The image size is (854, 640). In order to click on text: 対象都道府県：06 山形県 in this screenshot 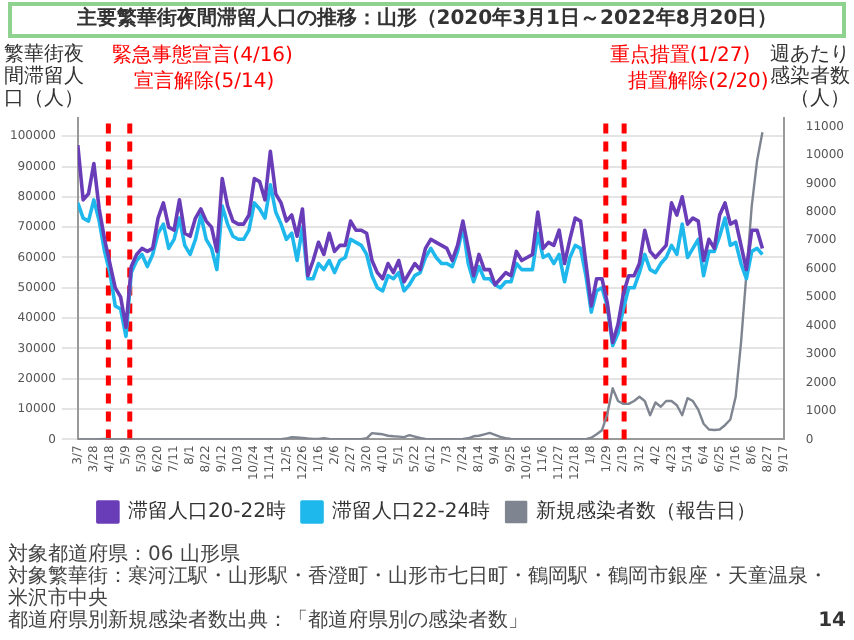, I will do `click(124, 555)`.